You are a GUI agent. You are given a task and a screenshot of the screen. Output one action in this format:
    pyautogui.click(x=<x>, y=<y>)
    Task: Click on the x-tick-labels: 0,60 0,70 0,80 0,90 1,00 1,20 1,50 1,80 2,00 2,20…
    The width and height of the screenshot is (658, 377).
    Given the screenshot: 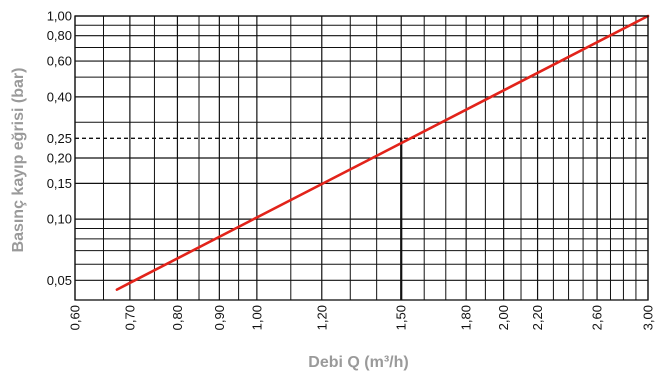 What is the action you would take?
    pyautogui.click(x=362, y=317)
    